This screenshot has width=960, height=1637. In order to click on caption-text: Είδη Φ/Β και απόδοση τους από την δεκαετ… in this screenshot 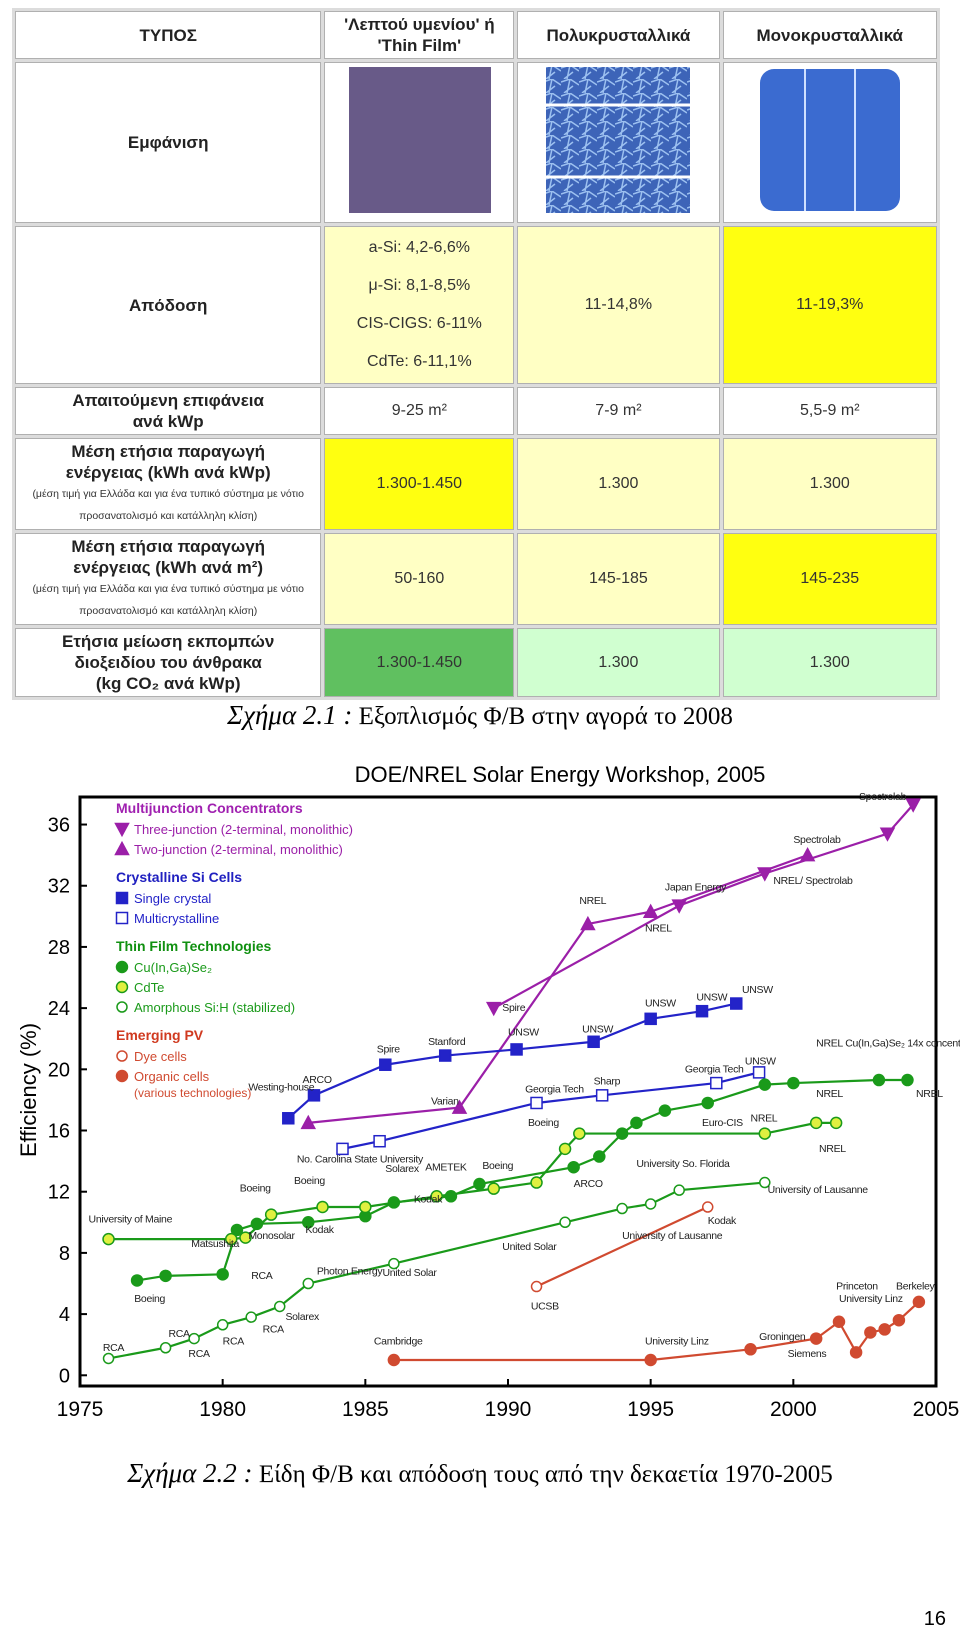, I will do `click(542, 1474)`.